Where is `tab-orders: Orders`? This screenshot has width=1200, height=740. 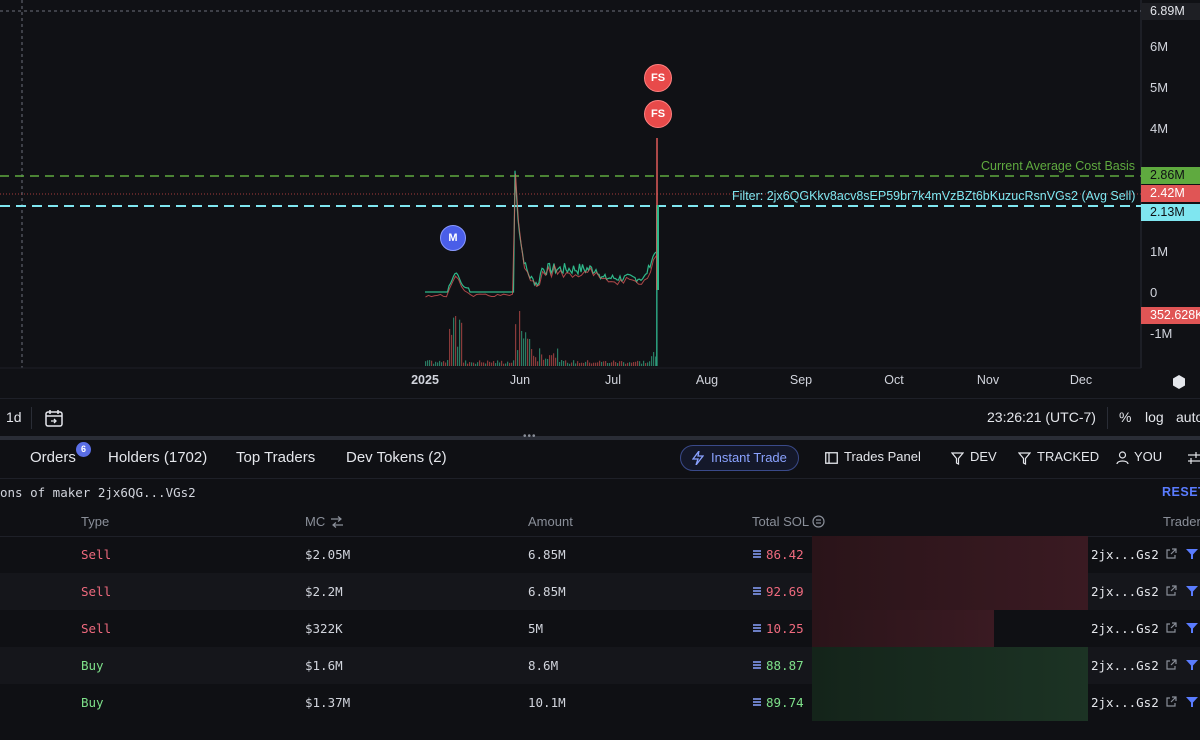 tab-orders: Orders is located at coordinates (53, 457).